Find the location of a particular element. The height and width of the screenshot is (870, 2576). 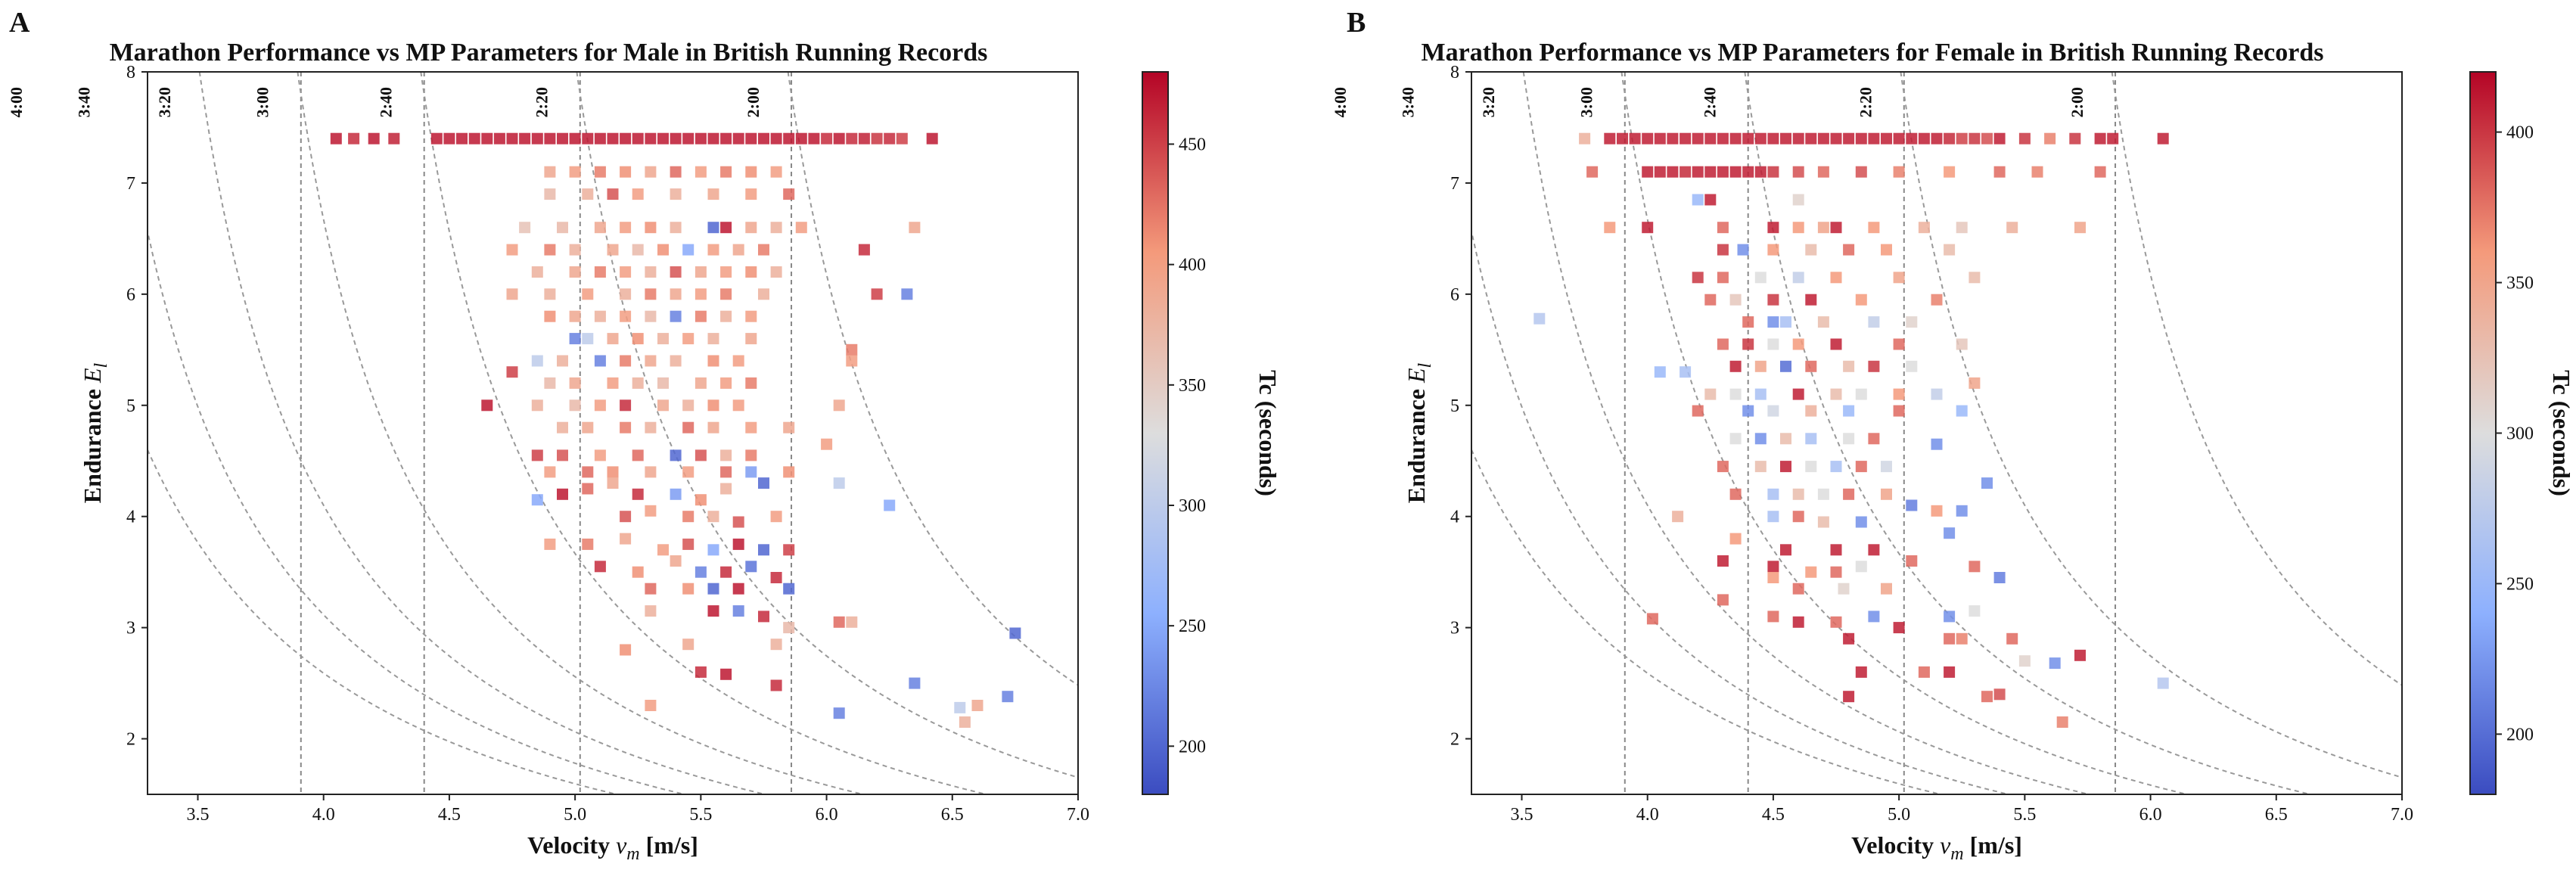

colorbar is located at coordinates (2483, 433).